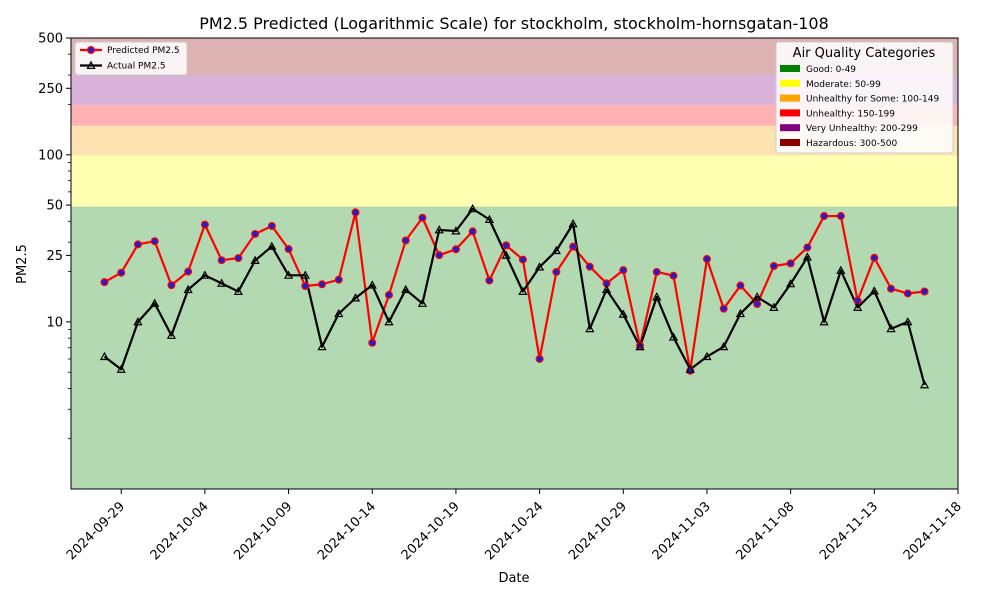 The height and width of the screenshot is (600, 1000). I want to click on legend-label-0: Predicted PM2.5, so click(143, 51).